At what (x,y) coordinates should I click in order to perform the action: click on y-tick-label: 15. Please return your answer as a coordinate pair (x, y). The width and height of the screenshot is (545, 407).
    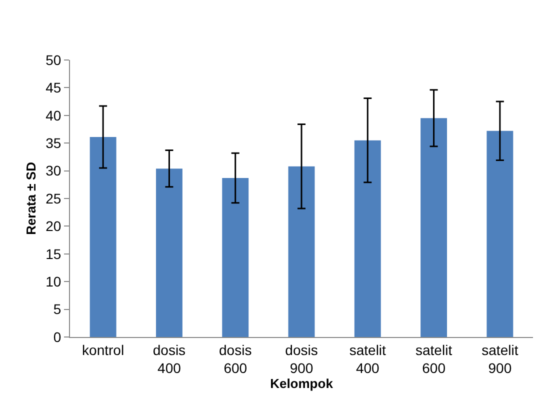
    Looking at the image, I should click on (54, 254).